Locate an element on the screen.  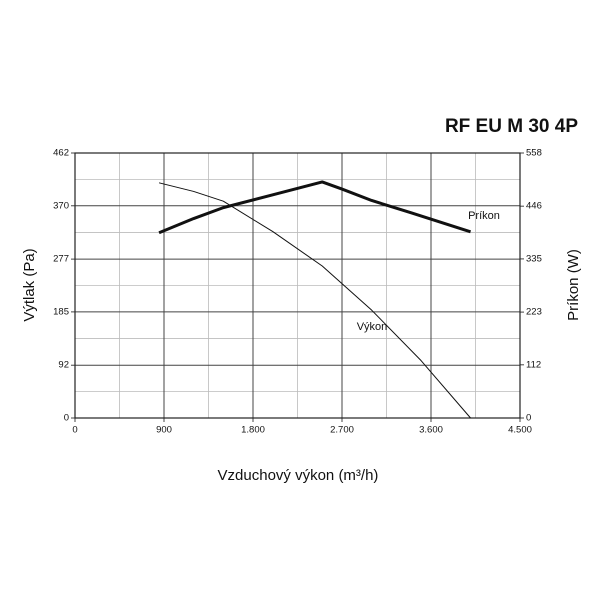
y2-tick-label: 558 is located at coordinates (534, 153).